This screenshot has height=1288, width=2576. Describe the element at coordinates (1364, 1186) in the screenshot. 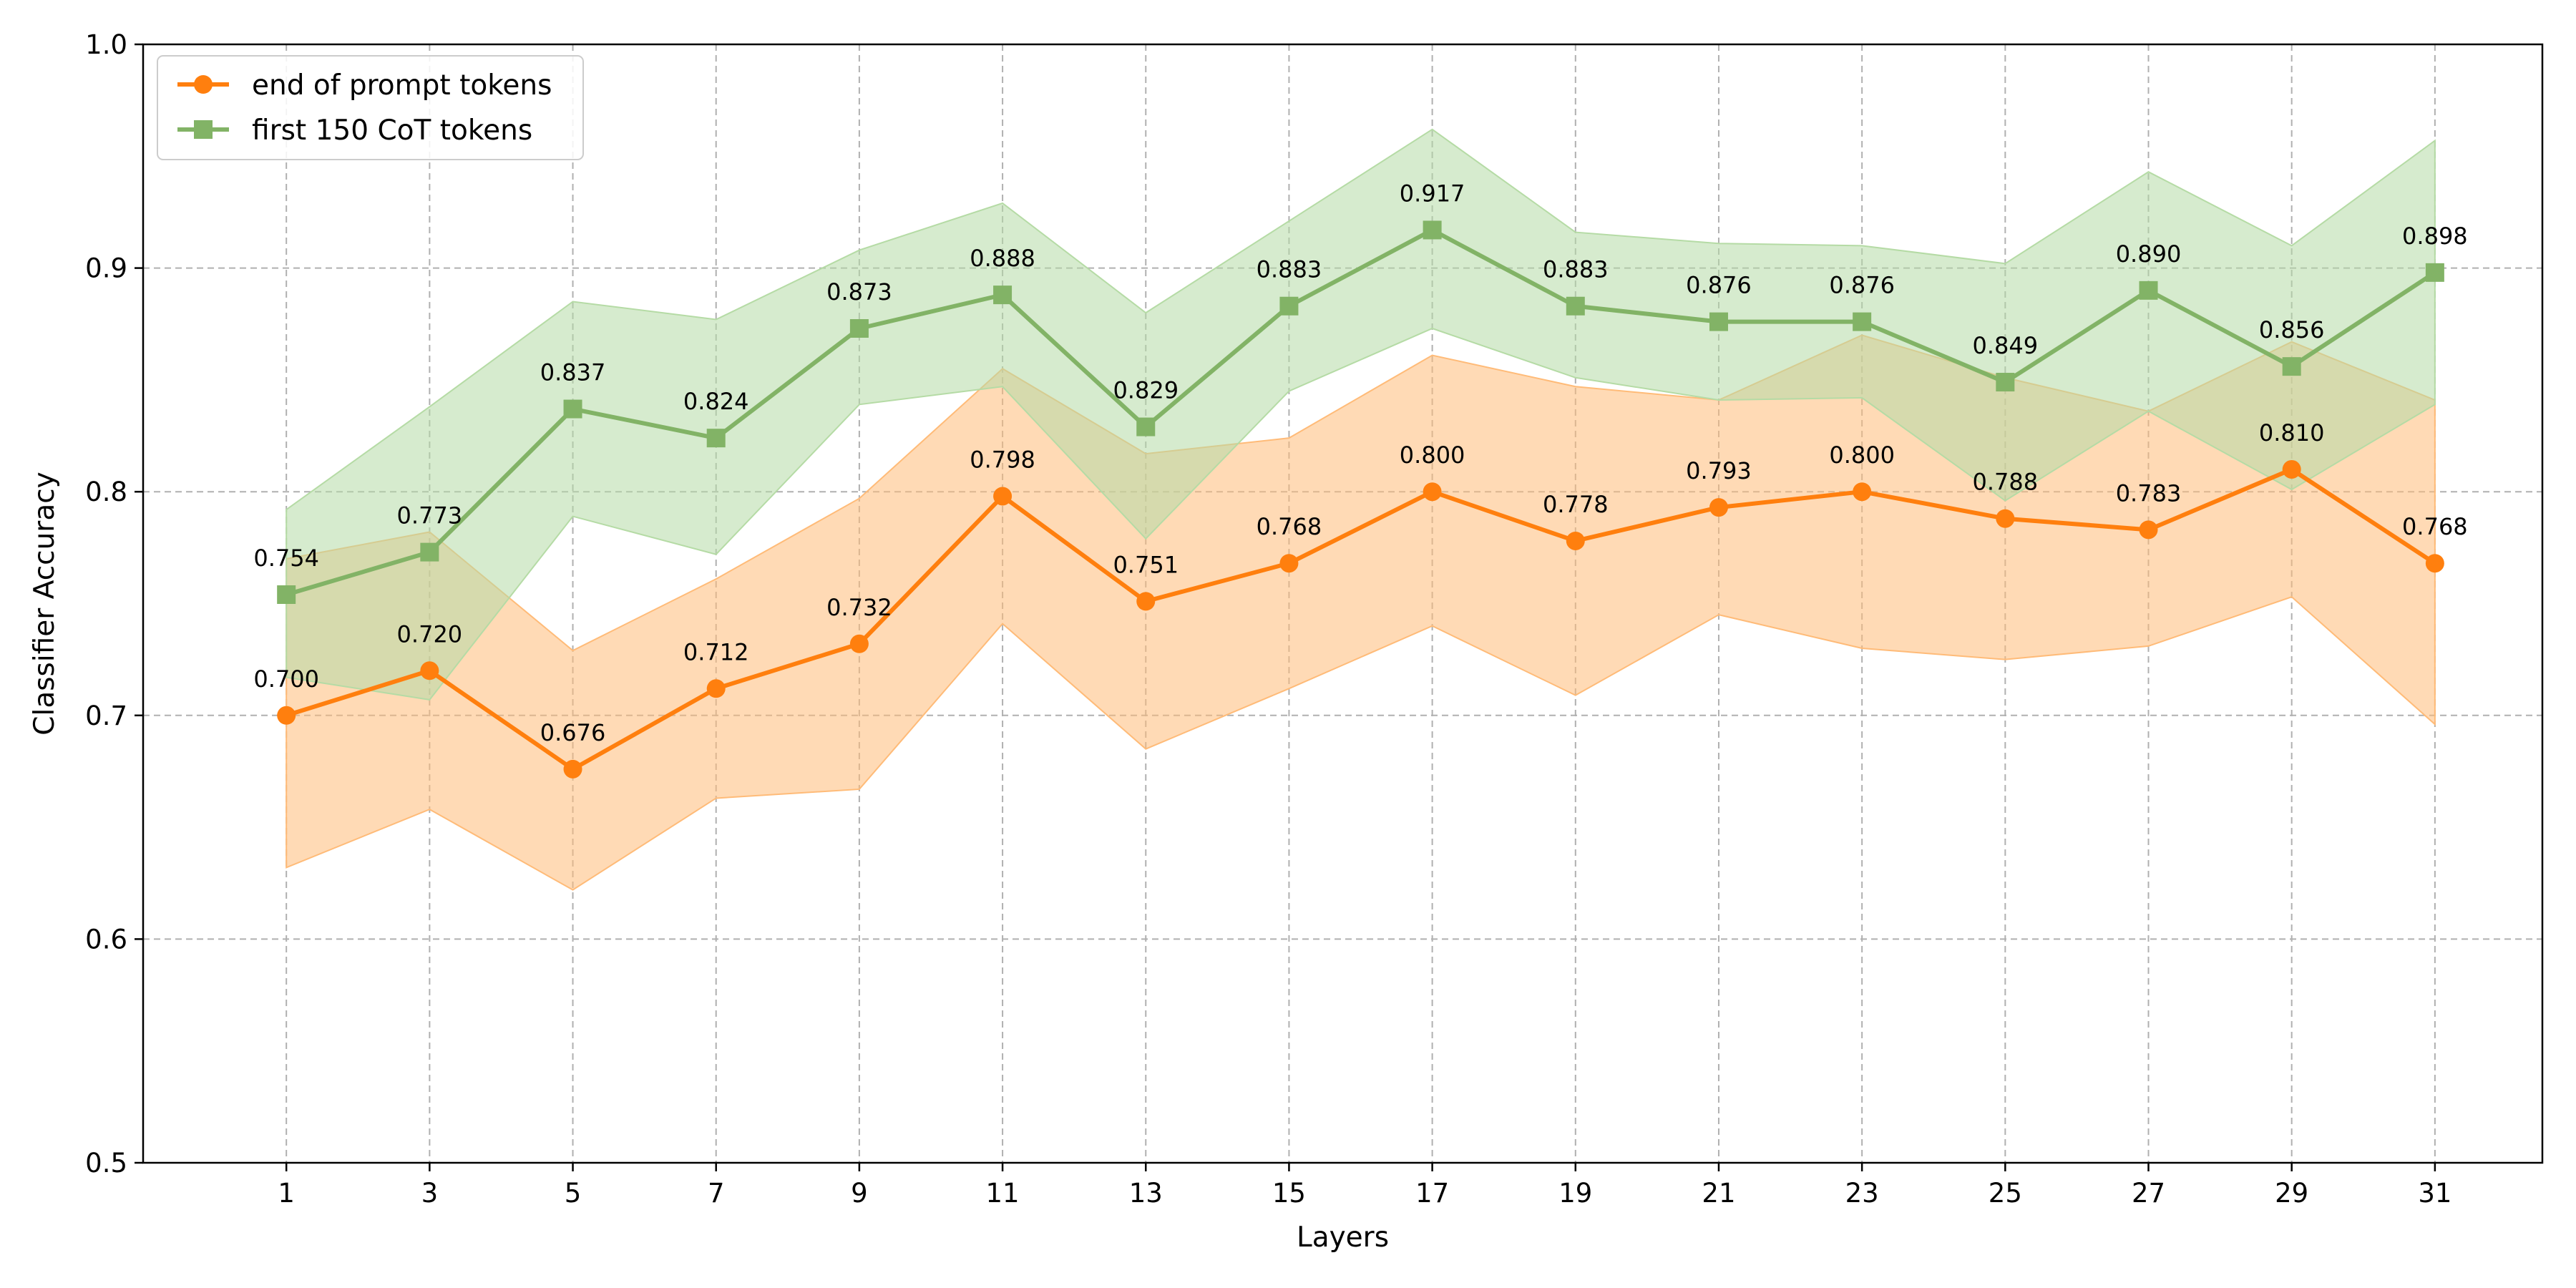

I see `x-axis: 1 3 5 7 9 11 13 15 17 19 21 23 25 27 29 31` at that location.